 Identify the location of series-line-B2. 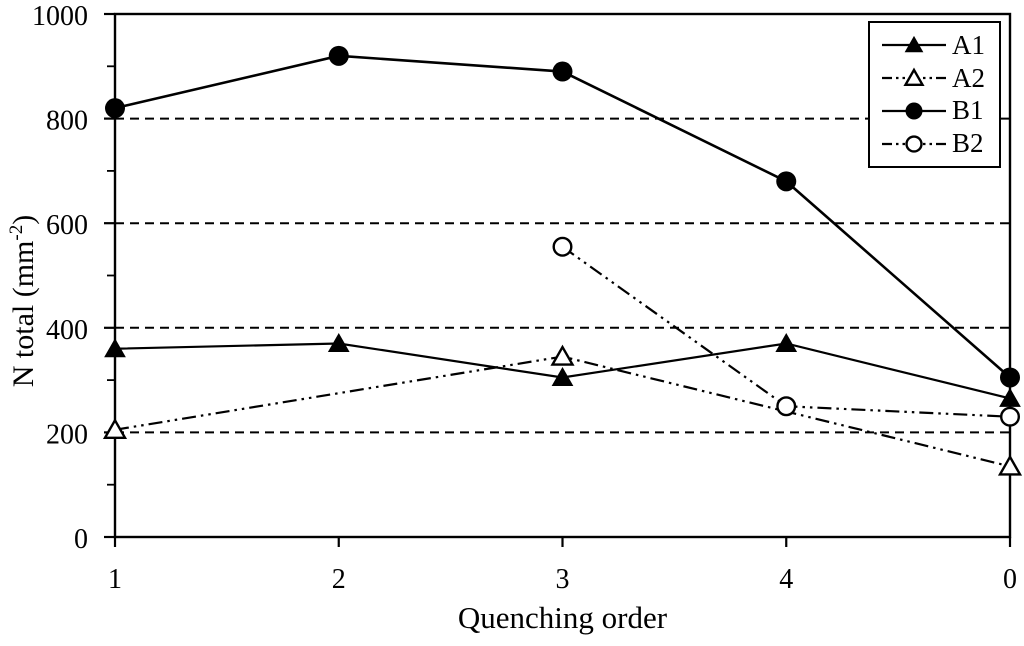
(786, 331).